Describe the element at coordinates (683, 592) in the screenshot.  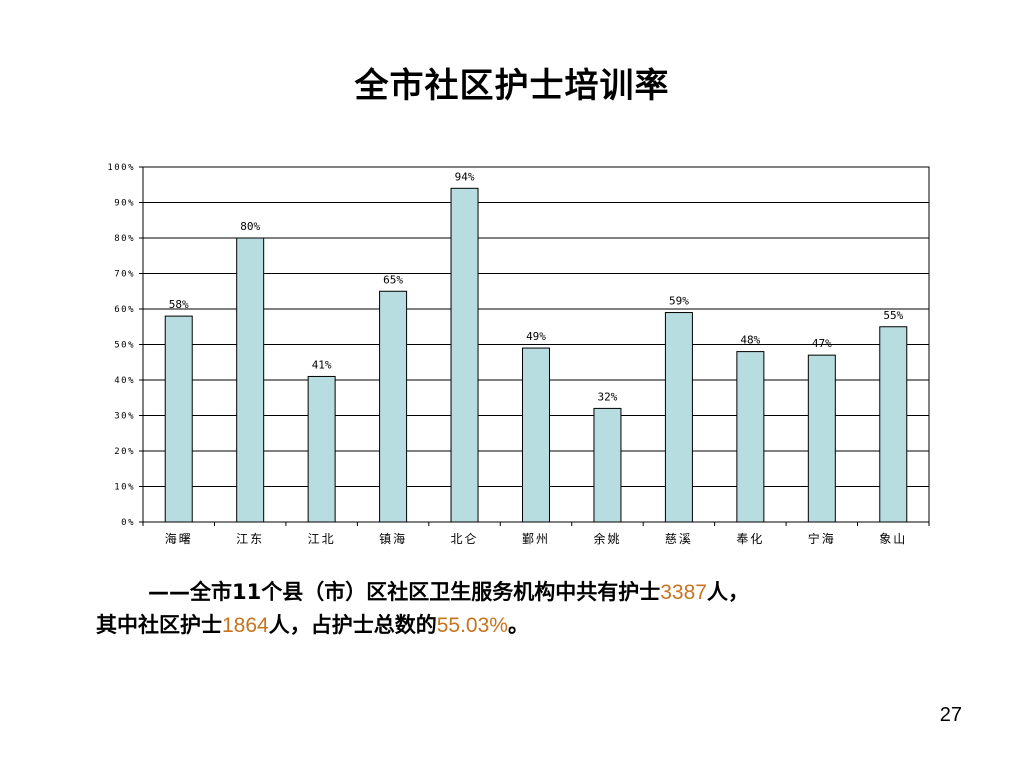
I see `caption-highlight-total: 3387` at that location.